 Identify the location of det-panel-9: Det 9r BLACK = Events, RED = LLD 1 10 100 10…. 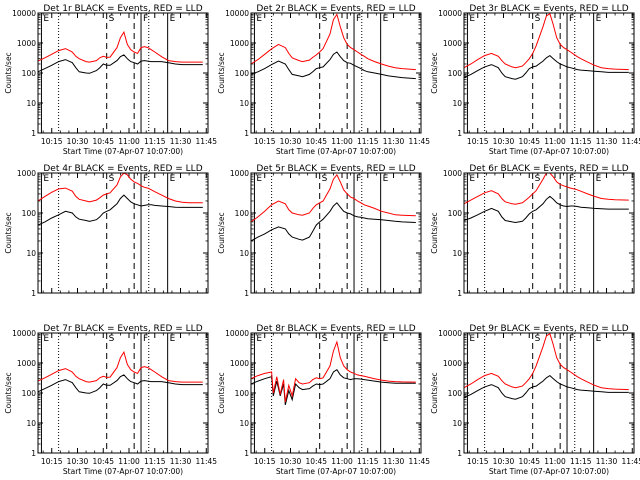
(535, 400).